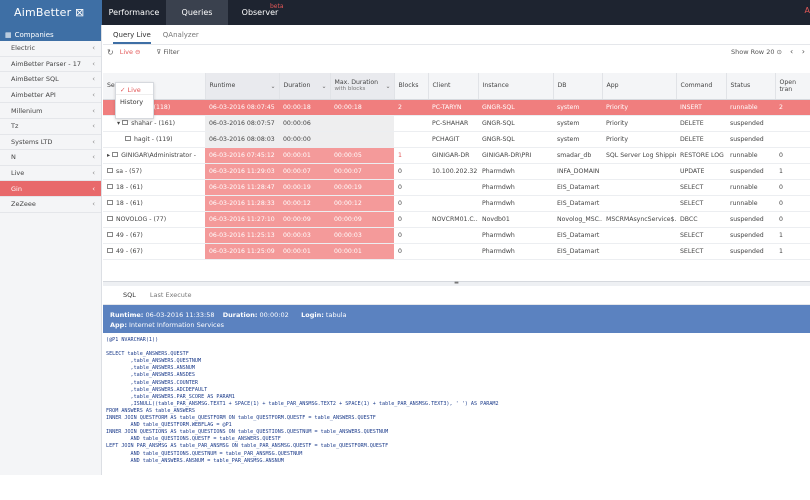 The image size is (810, 500). What do you see at coordinates (639, 86) in the screenshot?
I see `column-header: App` at bounding box center [639, 86].